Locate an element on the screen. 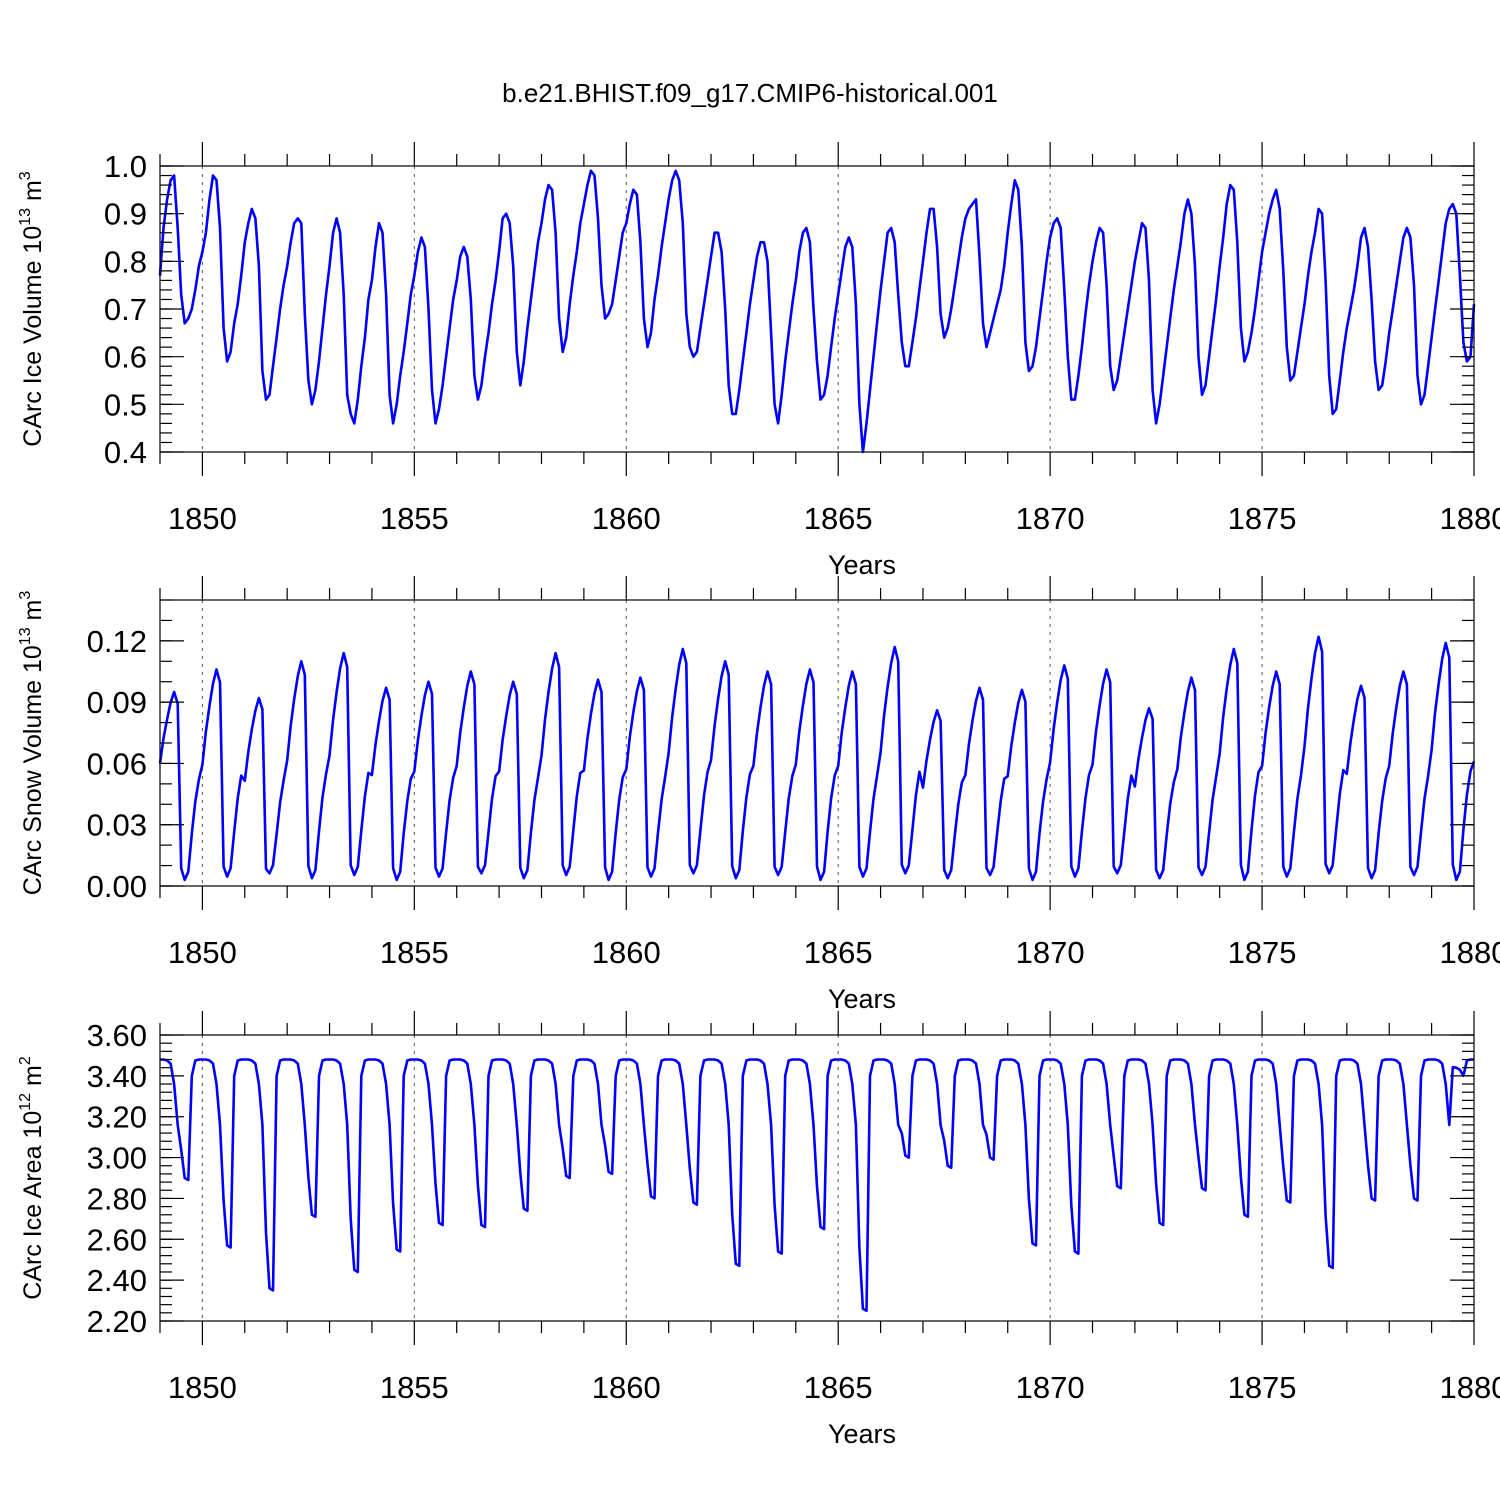 The width and height of the screenshot is (1500, 1500). y-tick-label: 0.6 is located at coordinates (125, 357).